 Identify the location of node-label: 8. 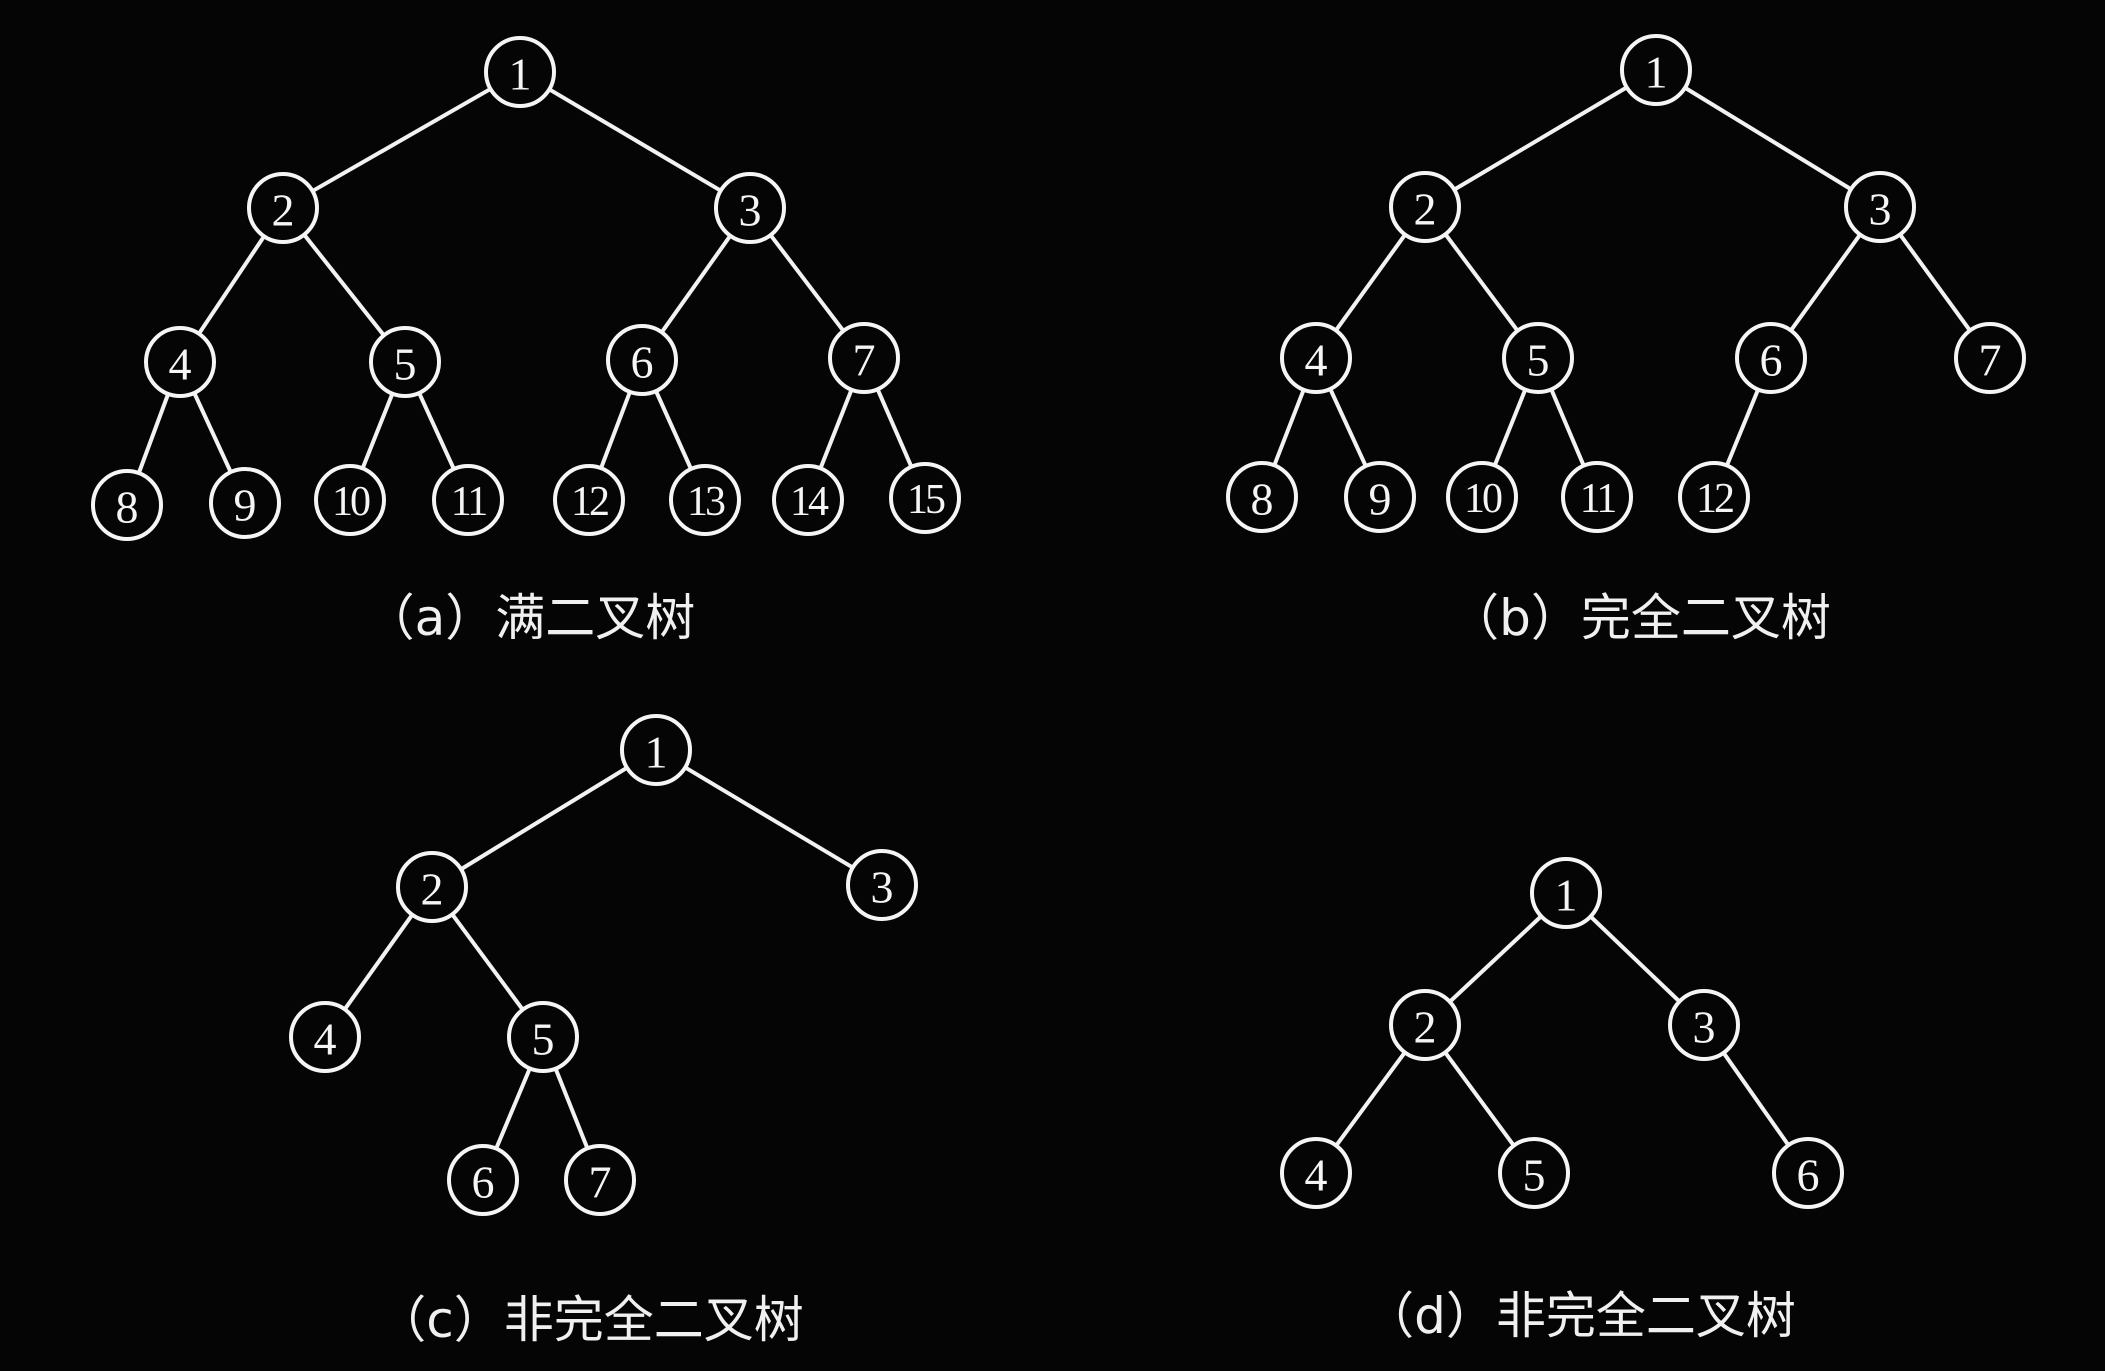
(127, 507).